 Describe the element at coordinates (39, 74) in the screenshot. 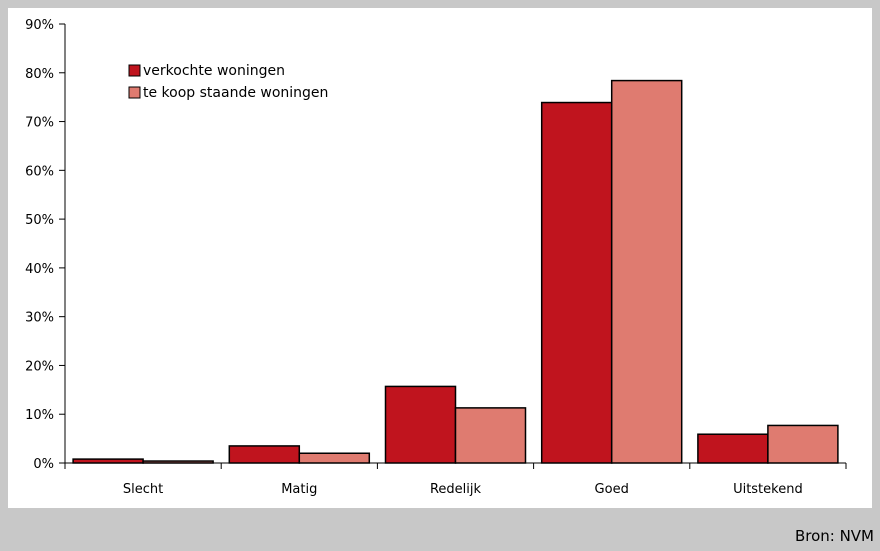

I see `y-tick-label: 80%` at that location.